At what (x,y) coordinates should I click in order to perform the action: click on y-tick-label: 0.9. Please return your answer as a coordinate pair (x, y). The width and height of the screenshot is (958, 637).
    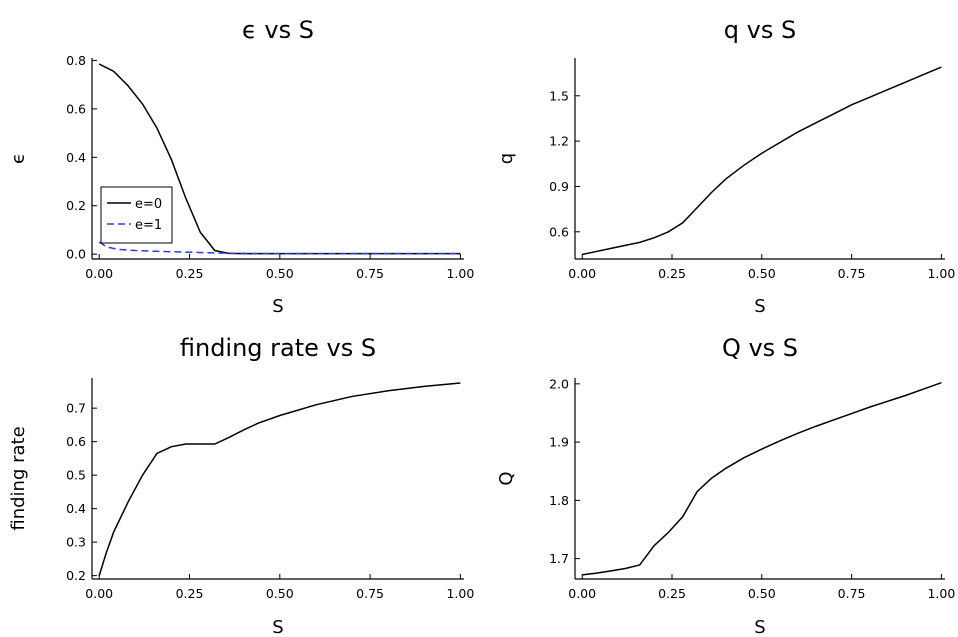
    Looking at the image, I should click on (559, 186).